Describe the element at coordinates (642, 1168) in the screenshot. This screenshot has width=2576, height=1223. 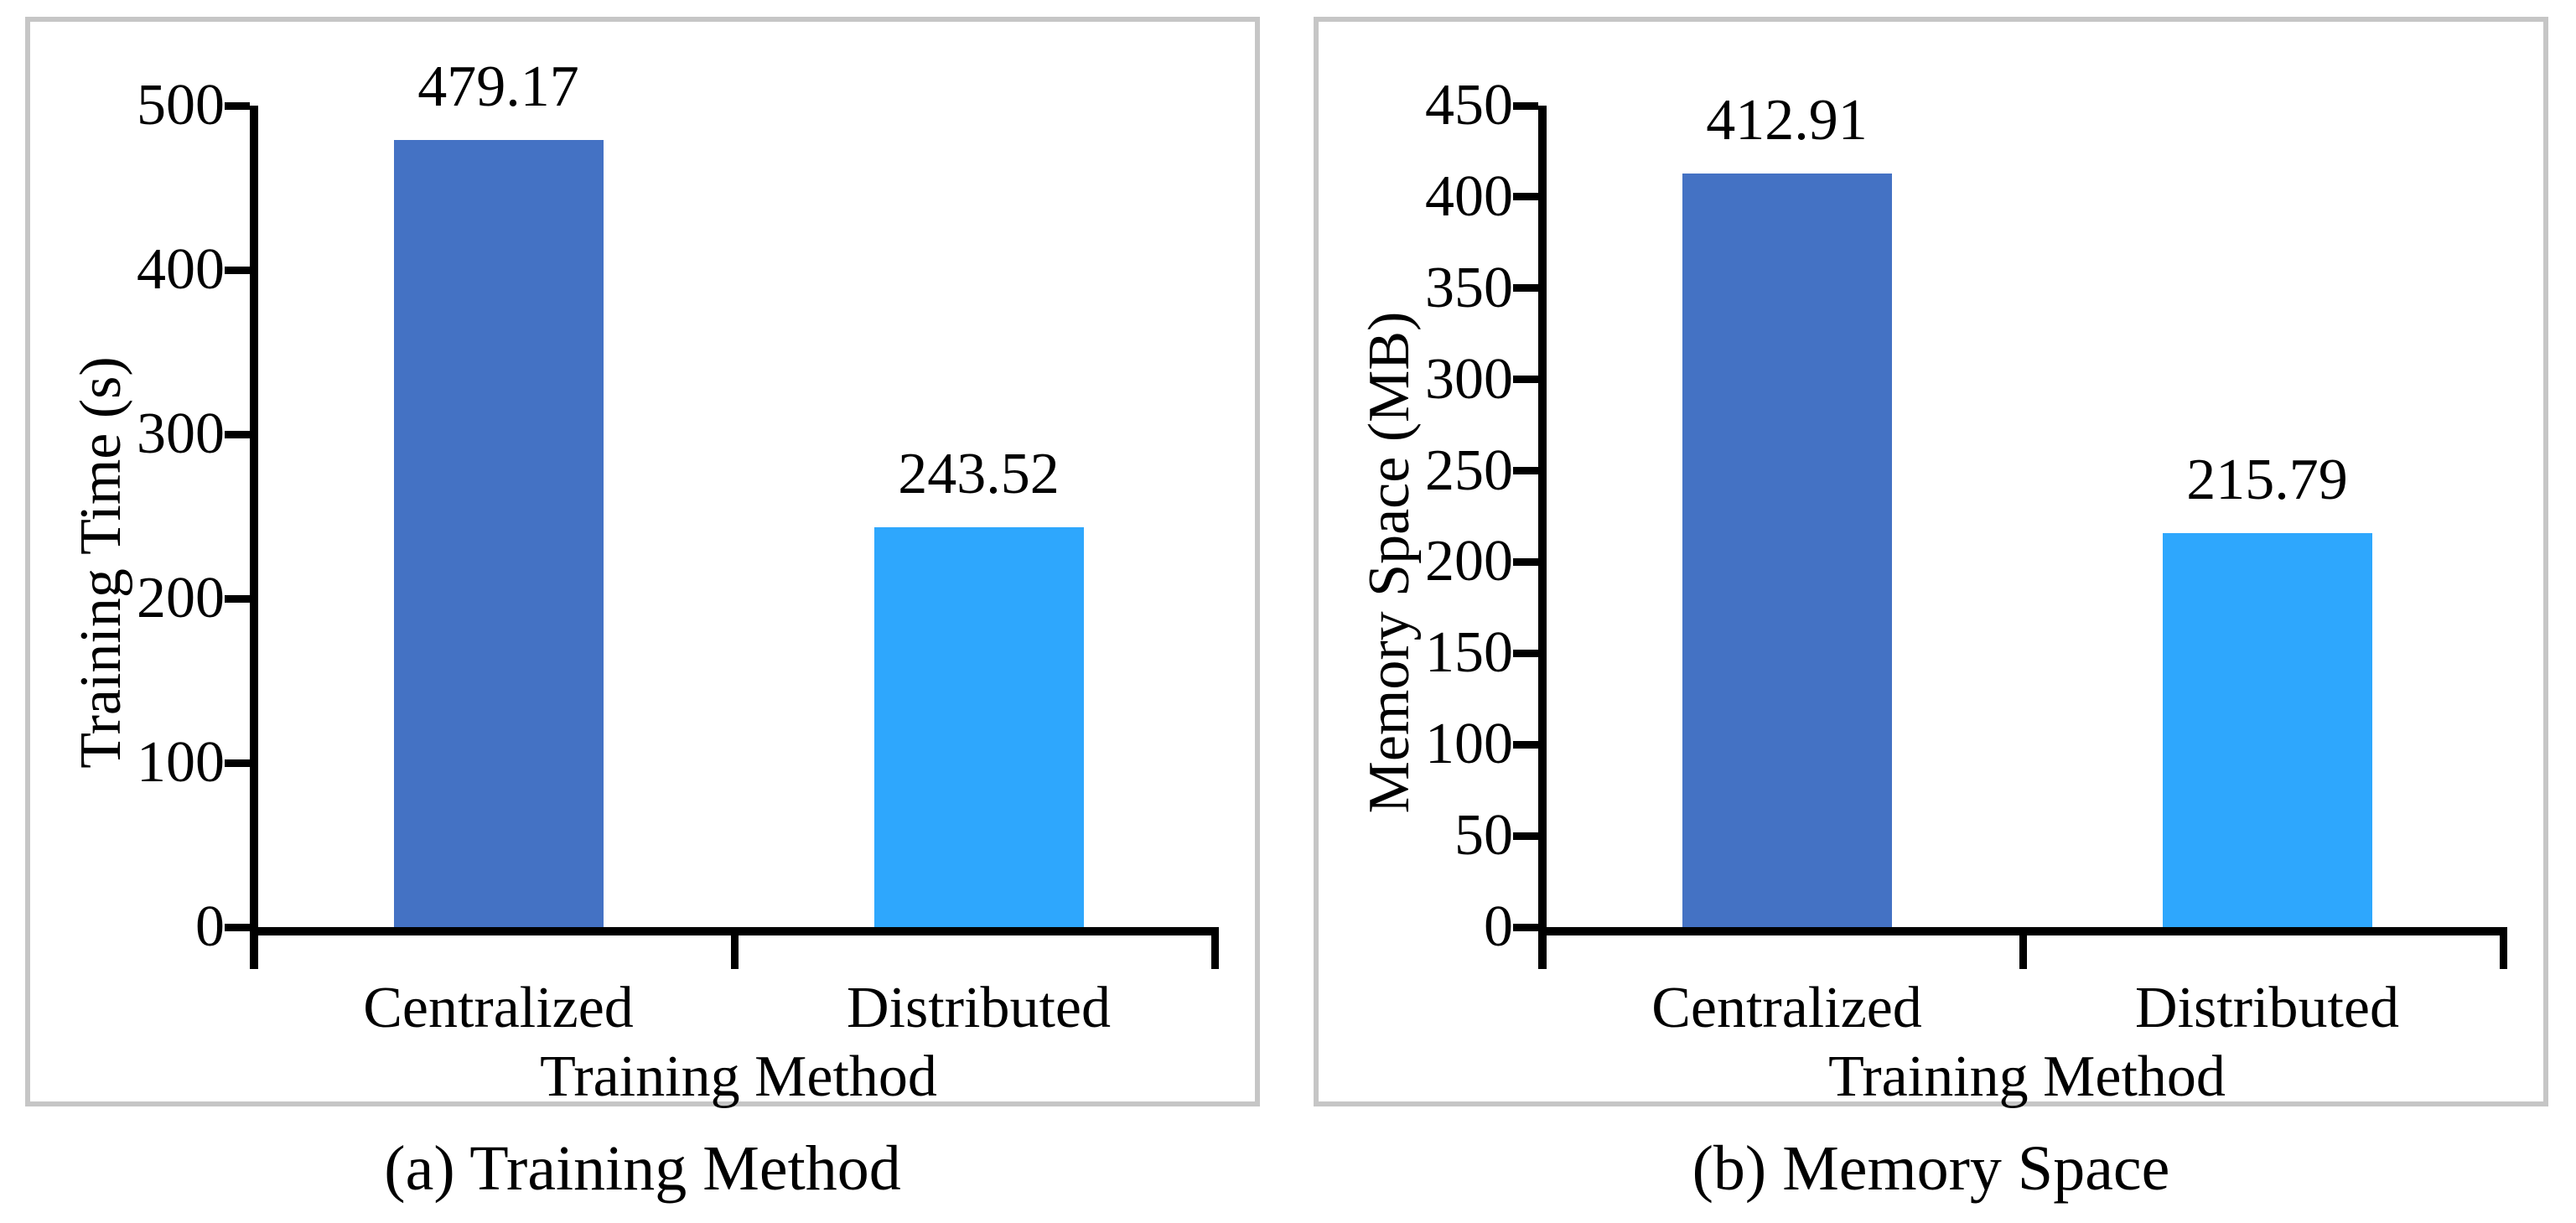
I see `caption-a: (a) Training Method` at that location.